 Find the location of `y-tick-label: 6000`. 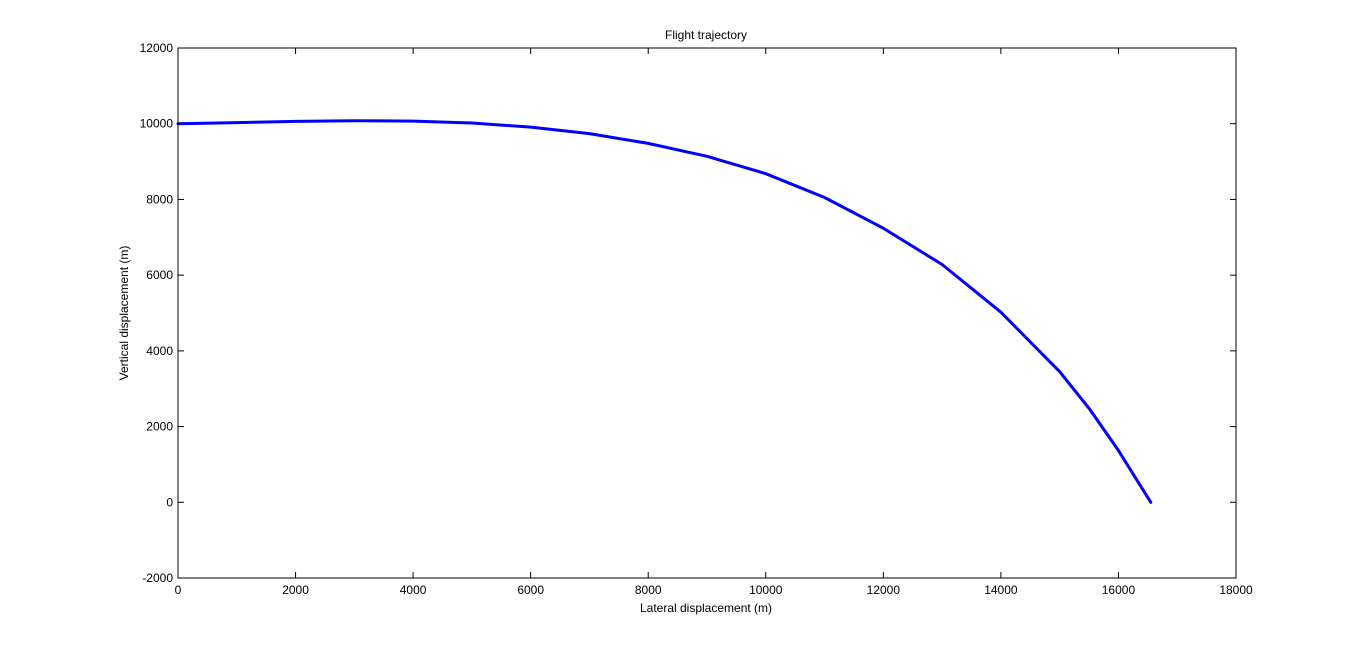

y-tick-label: 6000 is located at coordinates (159, 275).